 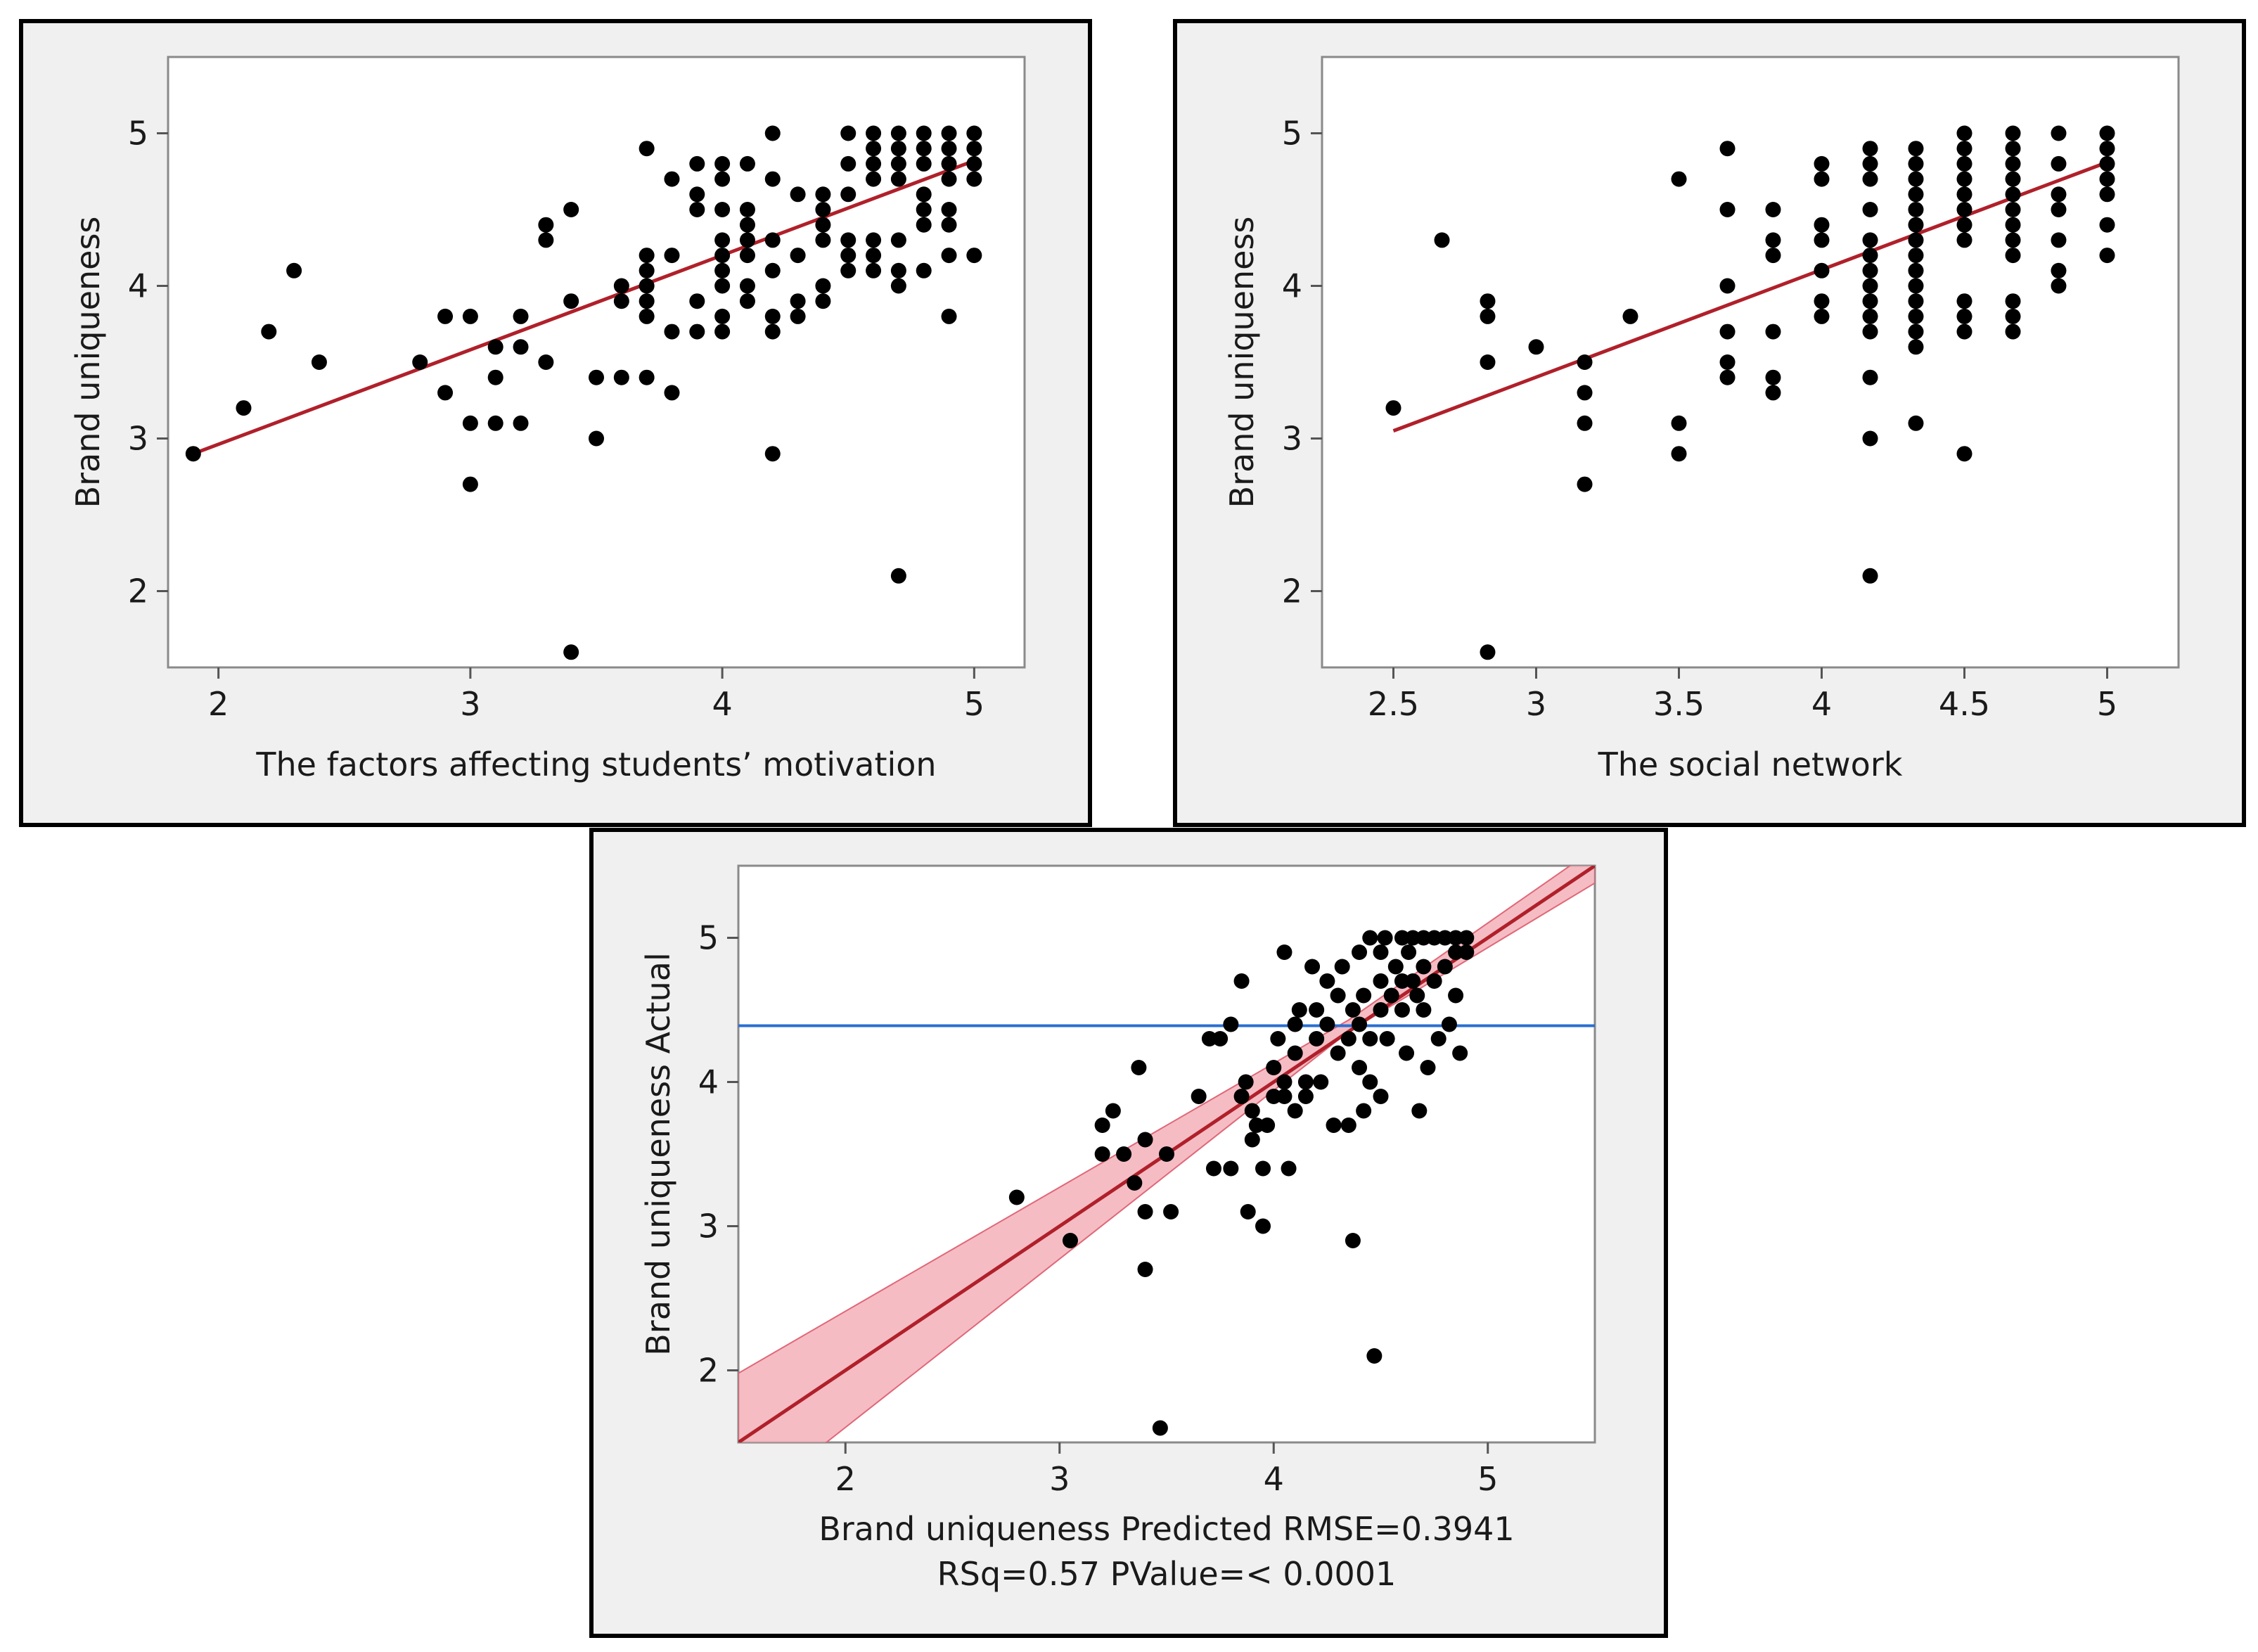 I want to click on fit-line, so click(x=1750, y=296).